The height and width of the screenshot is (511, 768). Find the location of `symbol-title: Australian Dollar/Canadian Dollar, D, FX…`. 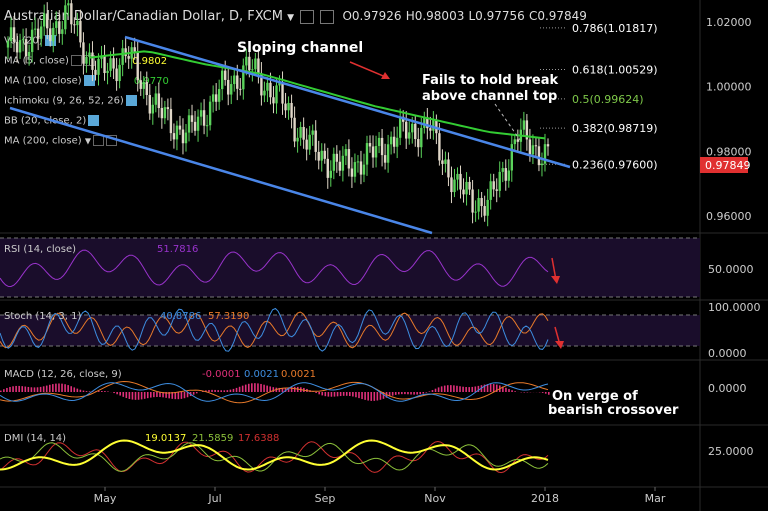

symbol-title: Australian Dollar/Canadian Dollar, D, FX… is located at coordinates (143, 16).